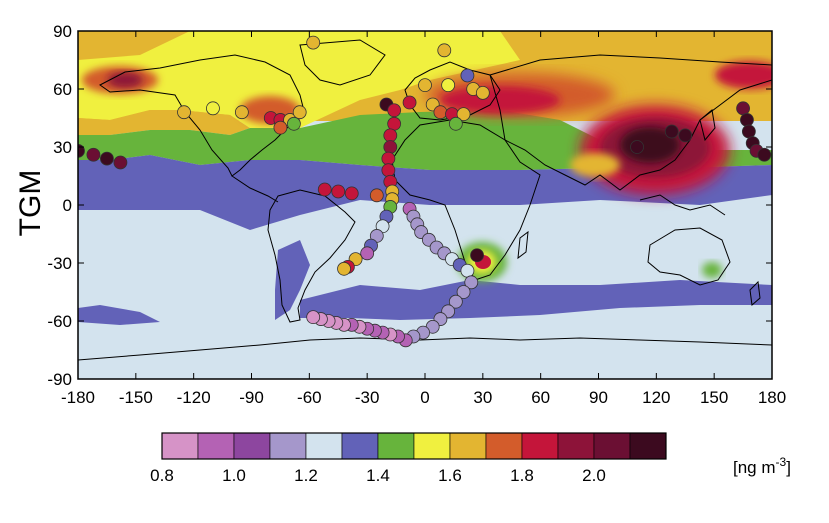  What do you see at coordinates (59, 379) in the screenshot?
I see `y-tick-label: -90` at bounding box center [59, 379].